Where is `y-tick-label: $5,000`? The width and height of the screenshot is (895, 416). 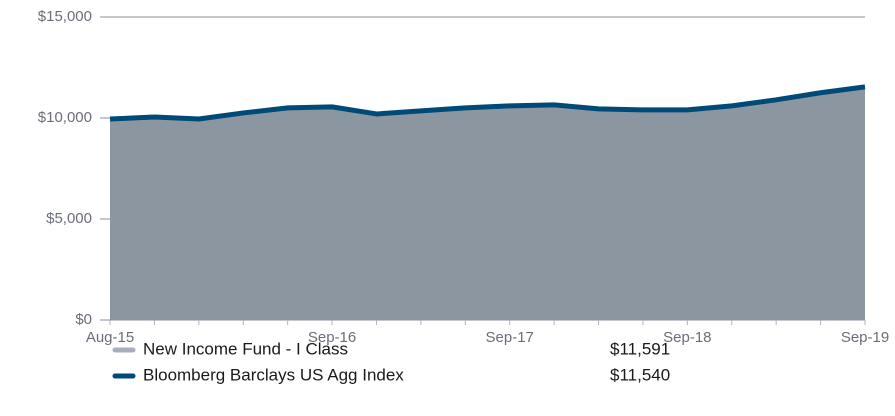 y-tick-label: $5,000 is located at coordinates (69, 218).